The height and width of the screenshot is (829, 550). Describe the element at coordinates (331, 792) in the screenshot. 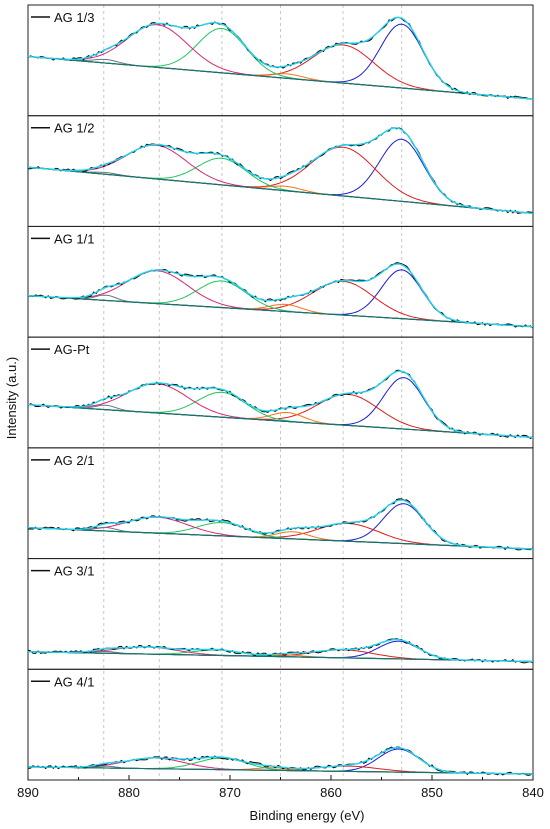

I see `x-tick-label: 860` at that location.